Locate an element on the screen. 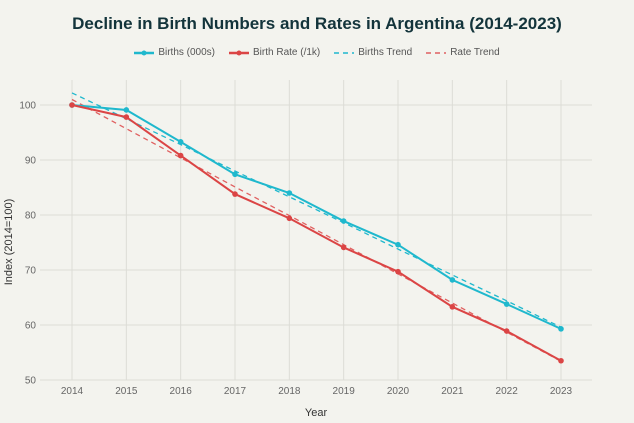  y-tick-label: 90 is located at coordinates (31, 161).